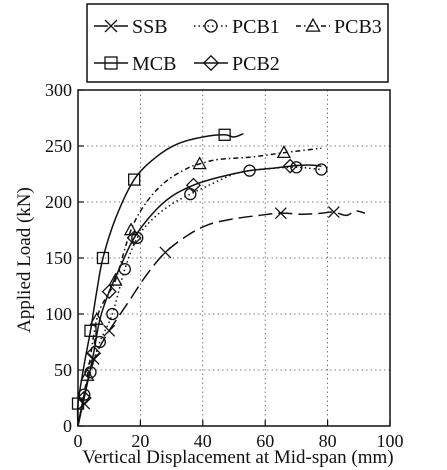  Describe the element at coordinates (358, 27) in the screenshot. I see `legend-label-pcb3: PCB3` at that location.